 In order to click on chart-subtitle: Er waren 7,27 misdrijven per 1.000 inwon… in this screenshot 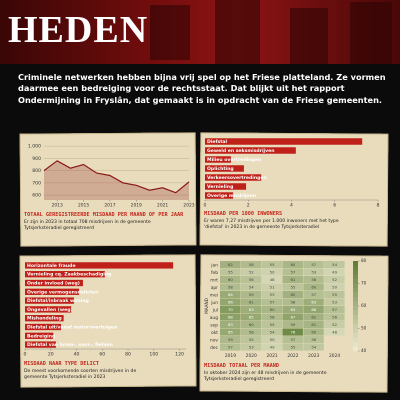, I will do `click(271, 224)`.